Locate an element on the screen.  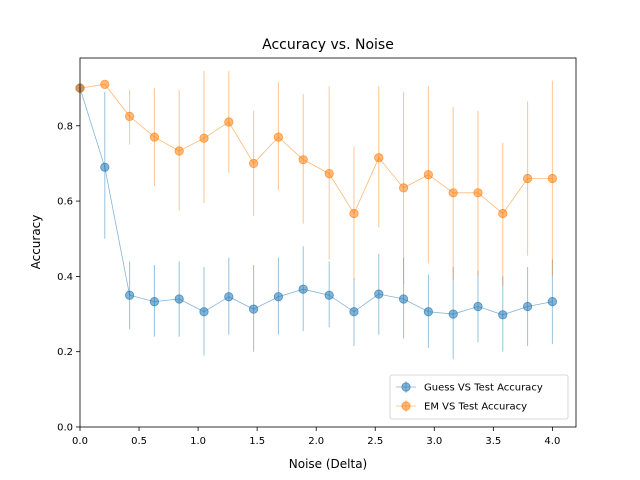
x-tick-label: 3.5 is located at coordinates (493, 441).